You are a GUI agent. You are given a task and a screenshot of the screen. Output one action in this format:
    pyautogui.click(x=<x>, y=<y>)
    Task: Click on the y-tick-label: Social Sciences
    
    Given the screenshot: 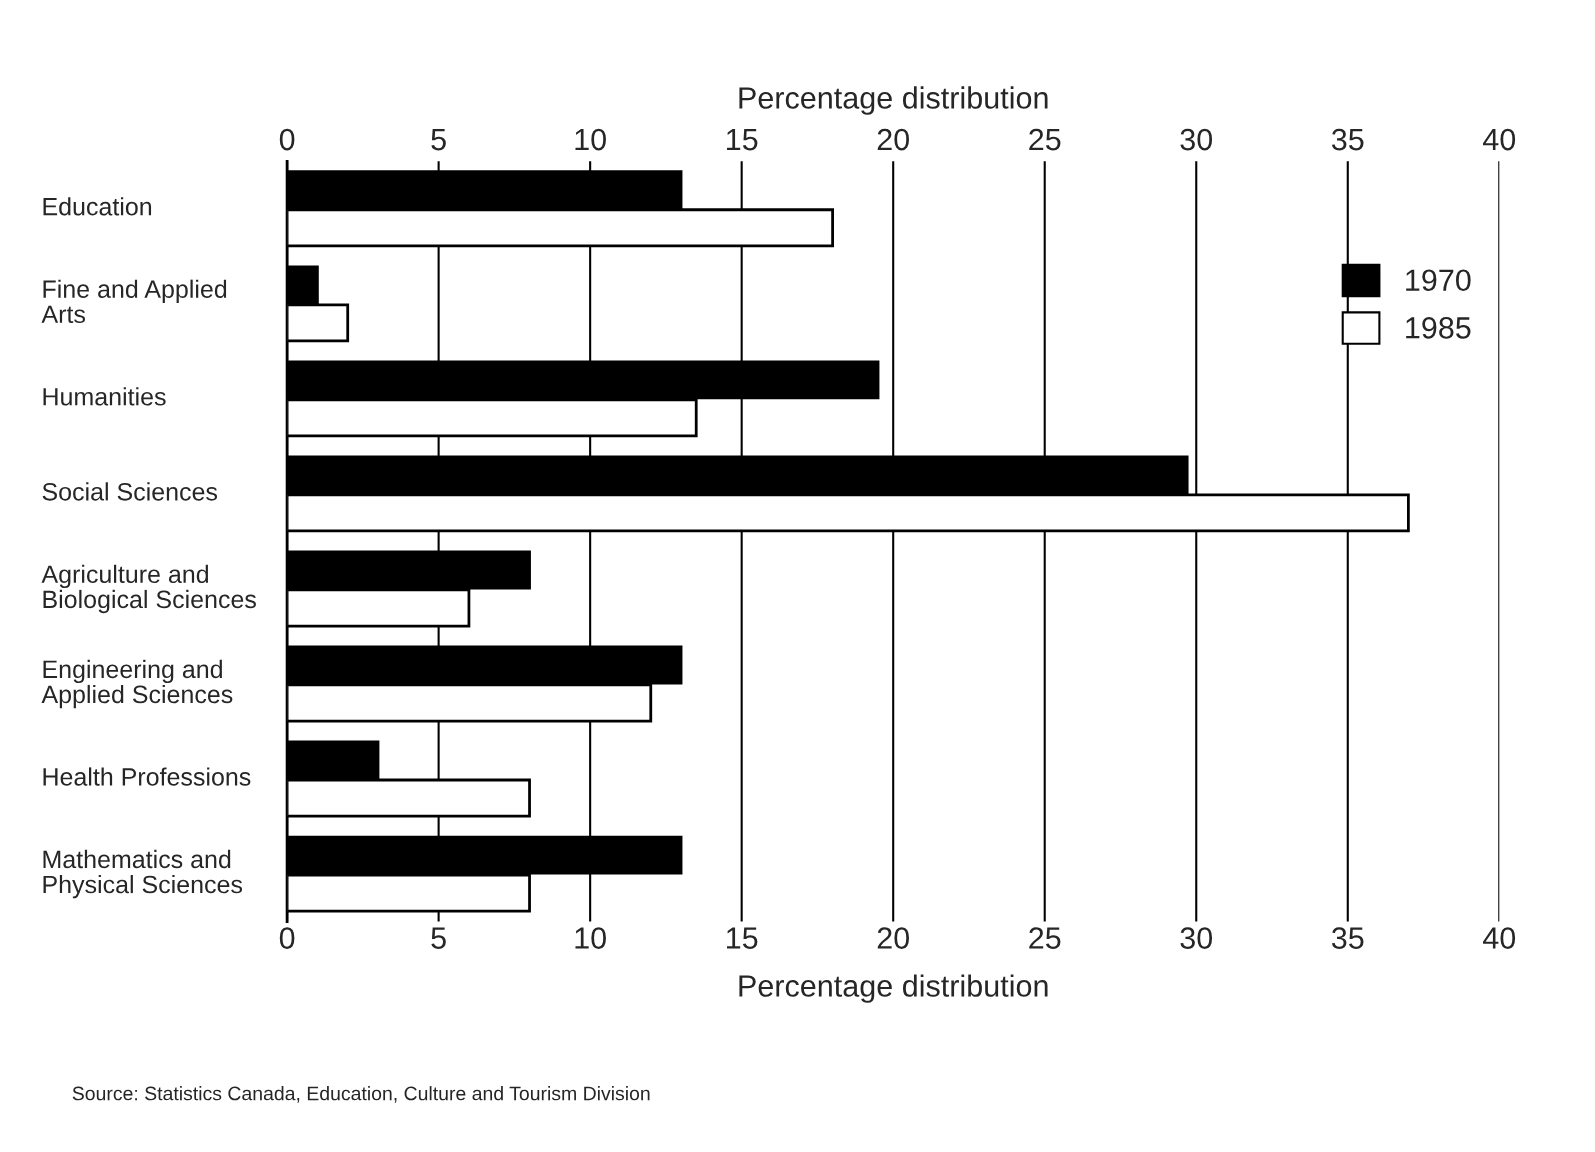 What is the action you would take?
    pyautogui.click(x=130, y=491)
    